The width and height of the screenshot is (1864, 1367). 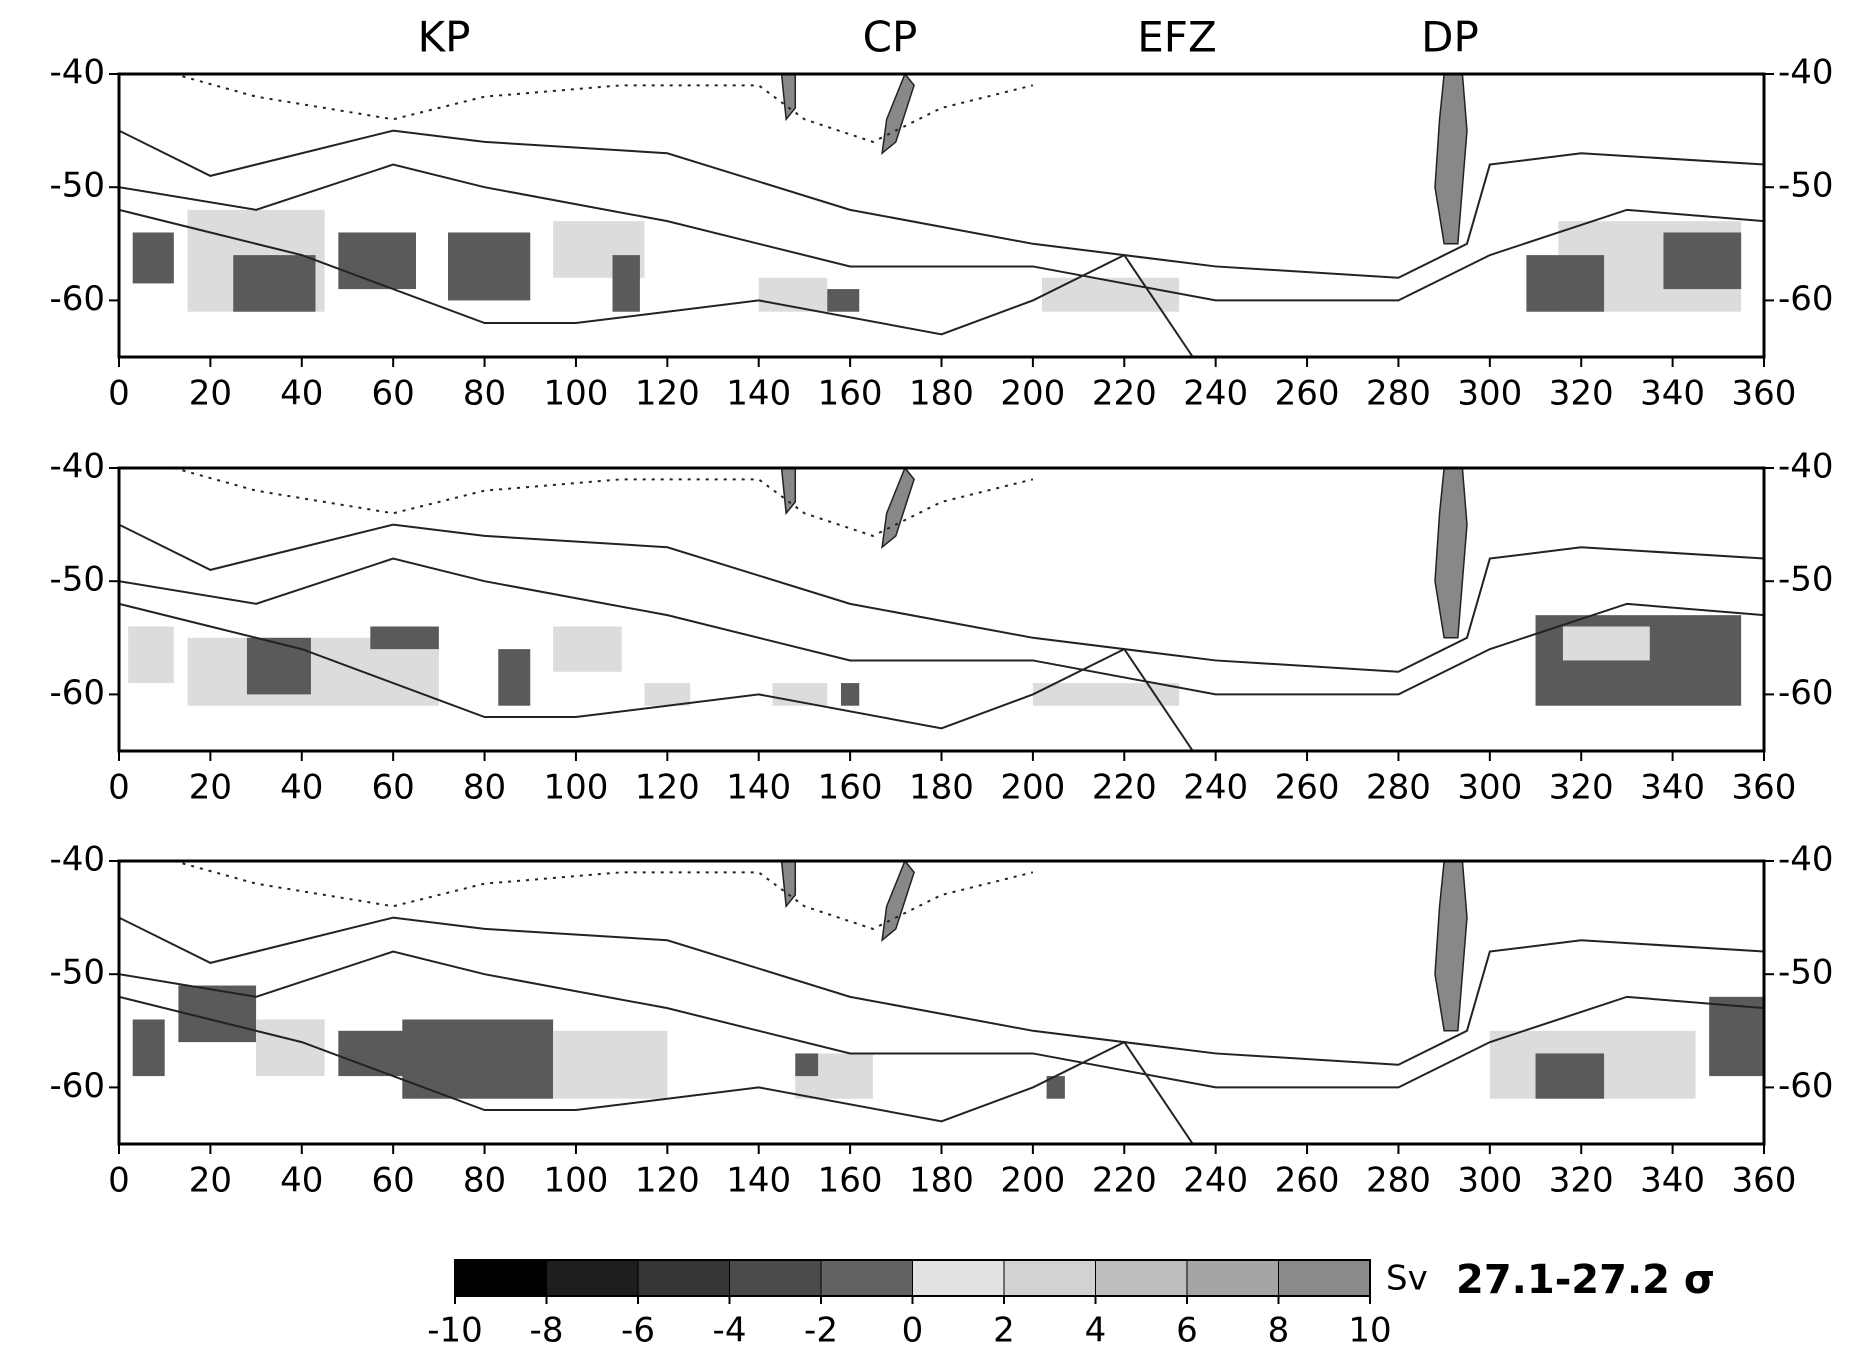 What do you see at coordinates (1369, 1331) in the screenshot?
I see `colorbar-tick-label: 10` at bounding box center [1369, 1331].